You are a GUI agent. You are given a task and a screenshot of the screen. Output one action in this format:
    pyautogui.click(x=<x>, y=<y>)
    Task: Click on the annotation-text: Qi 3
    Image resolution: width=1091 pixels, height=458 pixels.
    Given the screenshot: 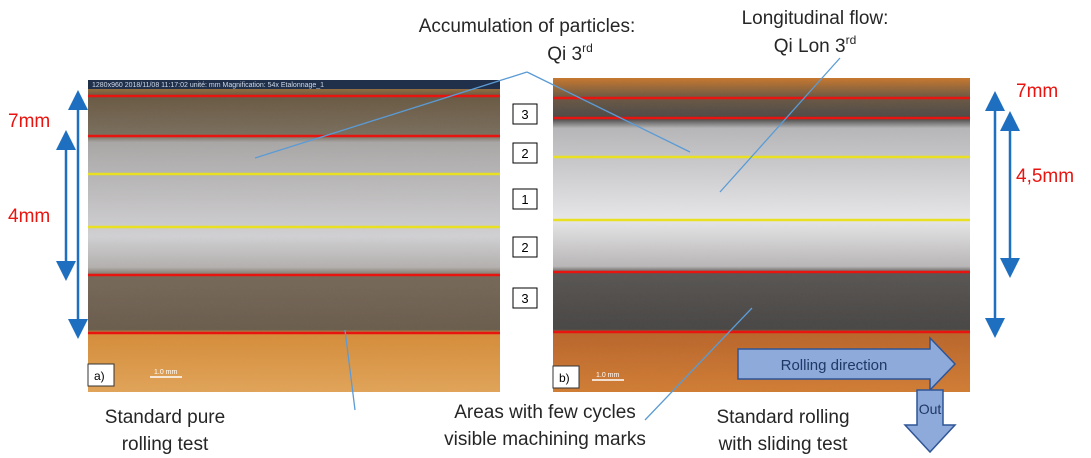 What is the action you would take?
    pyautogui.click(x=564, y=54)
    